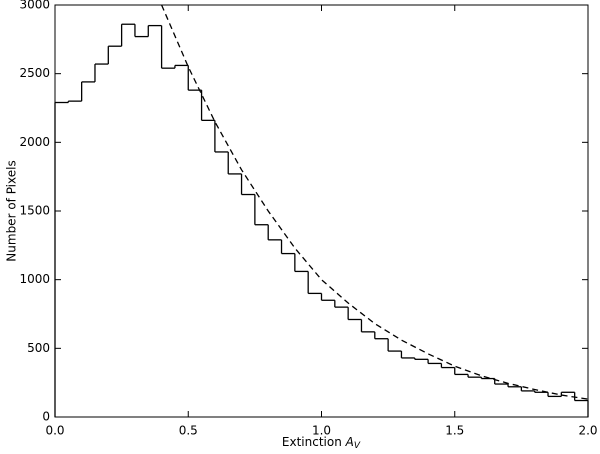  Describe the element at coordinates (34, 142) in the screenshot. I see `y-tick-label: 2000` at that location.